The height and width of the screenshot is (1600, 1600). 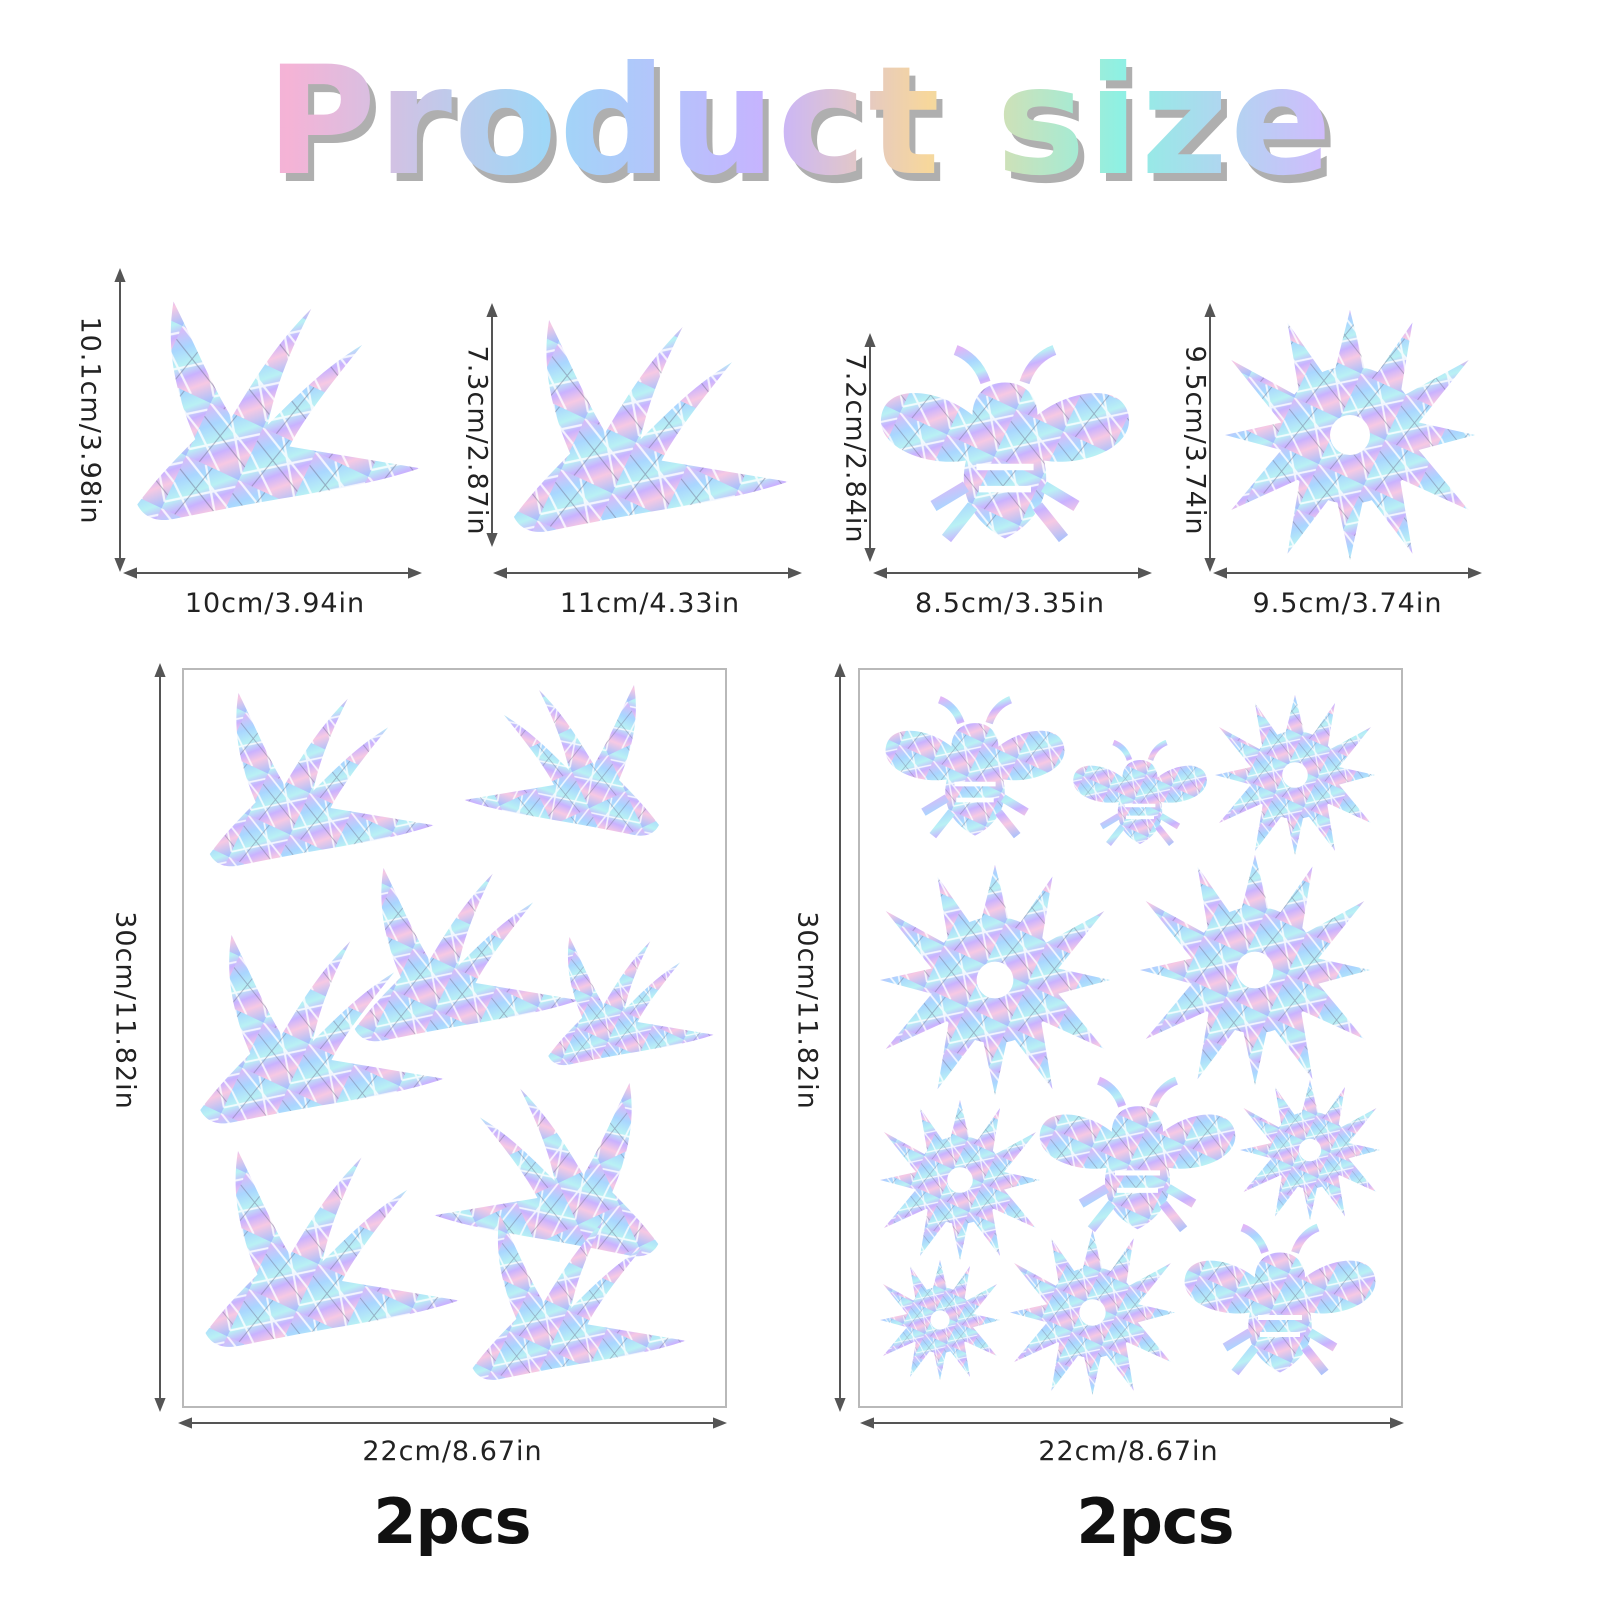 I want to click on bee-height-label: 7.2cm/2.84in, so click(x=855, y=448).